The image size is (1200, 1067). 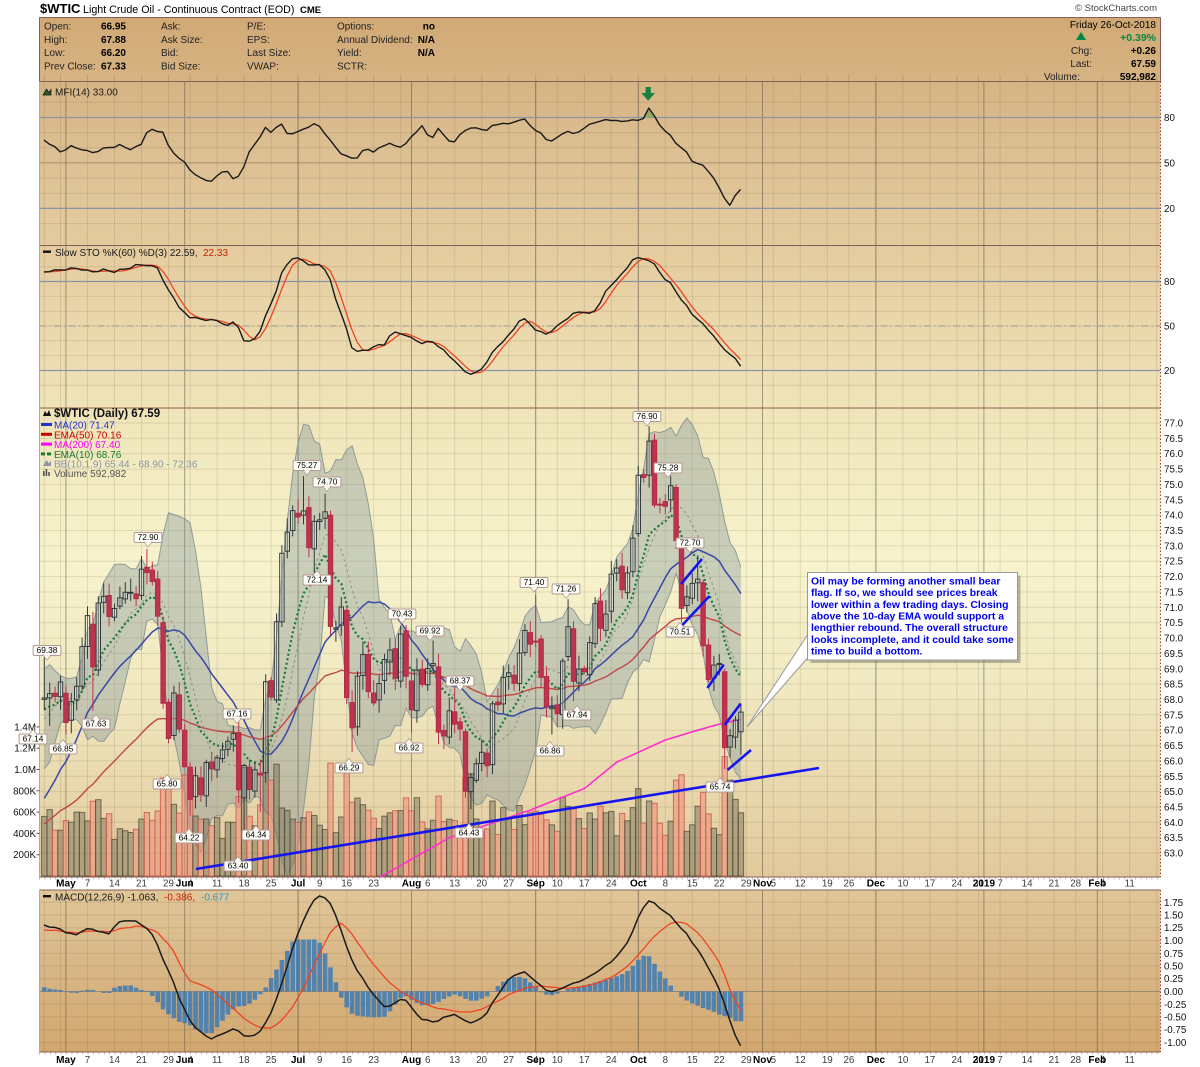 I want to click on svg-text: CME, so click(x=310, y=10).